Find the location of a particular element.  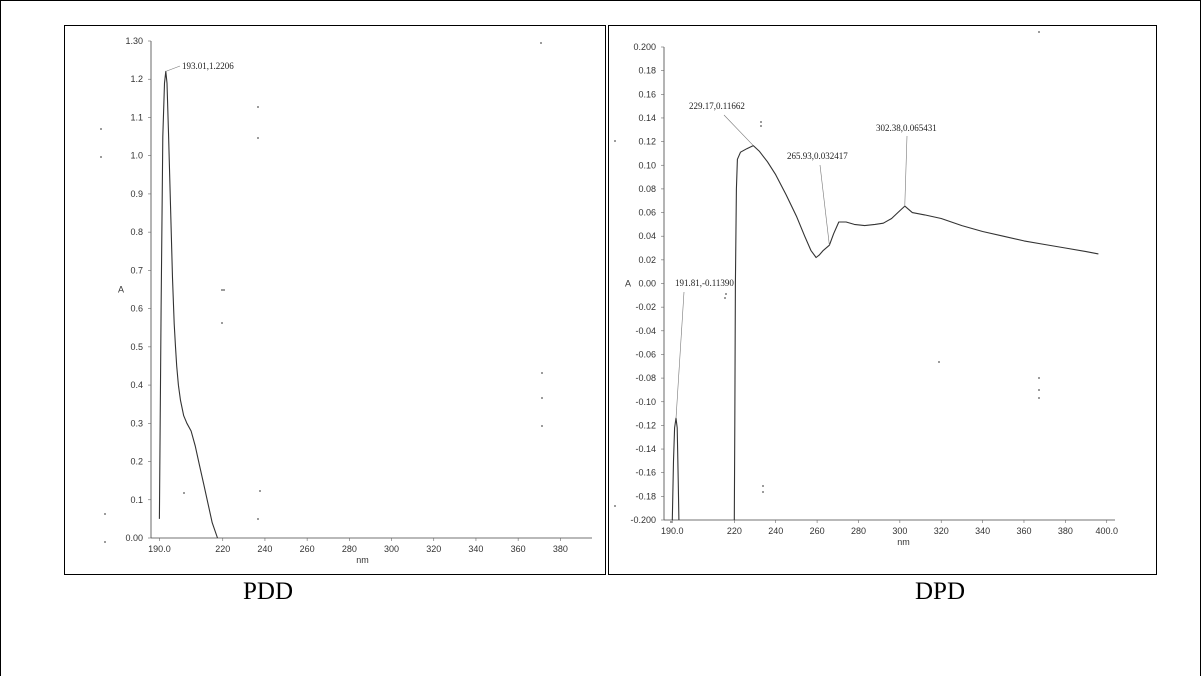

y-tick-label: -0.12 is located at coordinates (645, 425).